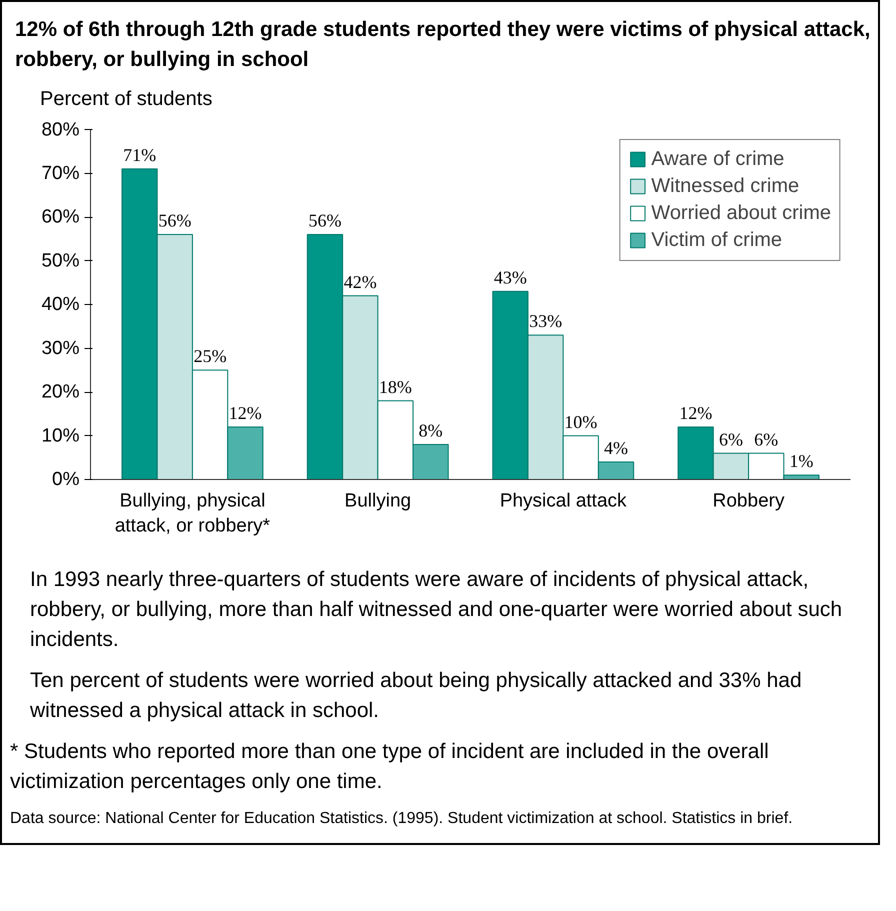 Image resolution: width=896 pixels, height=911 pixels. Describe the element at coordinates (748, 501) in the screenshot. I see `x-tick-label: Robbery` at that location.